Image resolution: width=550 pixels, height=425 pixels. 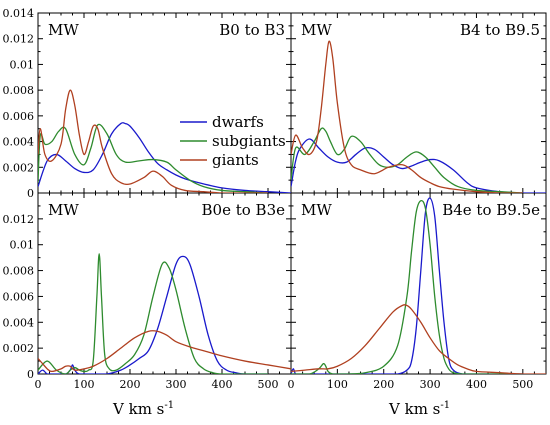 What do you see at coordinates (491, 210) in the screenshot?
I see `panel-title: B4e to B9.5e` at bounding box center [491, 210].